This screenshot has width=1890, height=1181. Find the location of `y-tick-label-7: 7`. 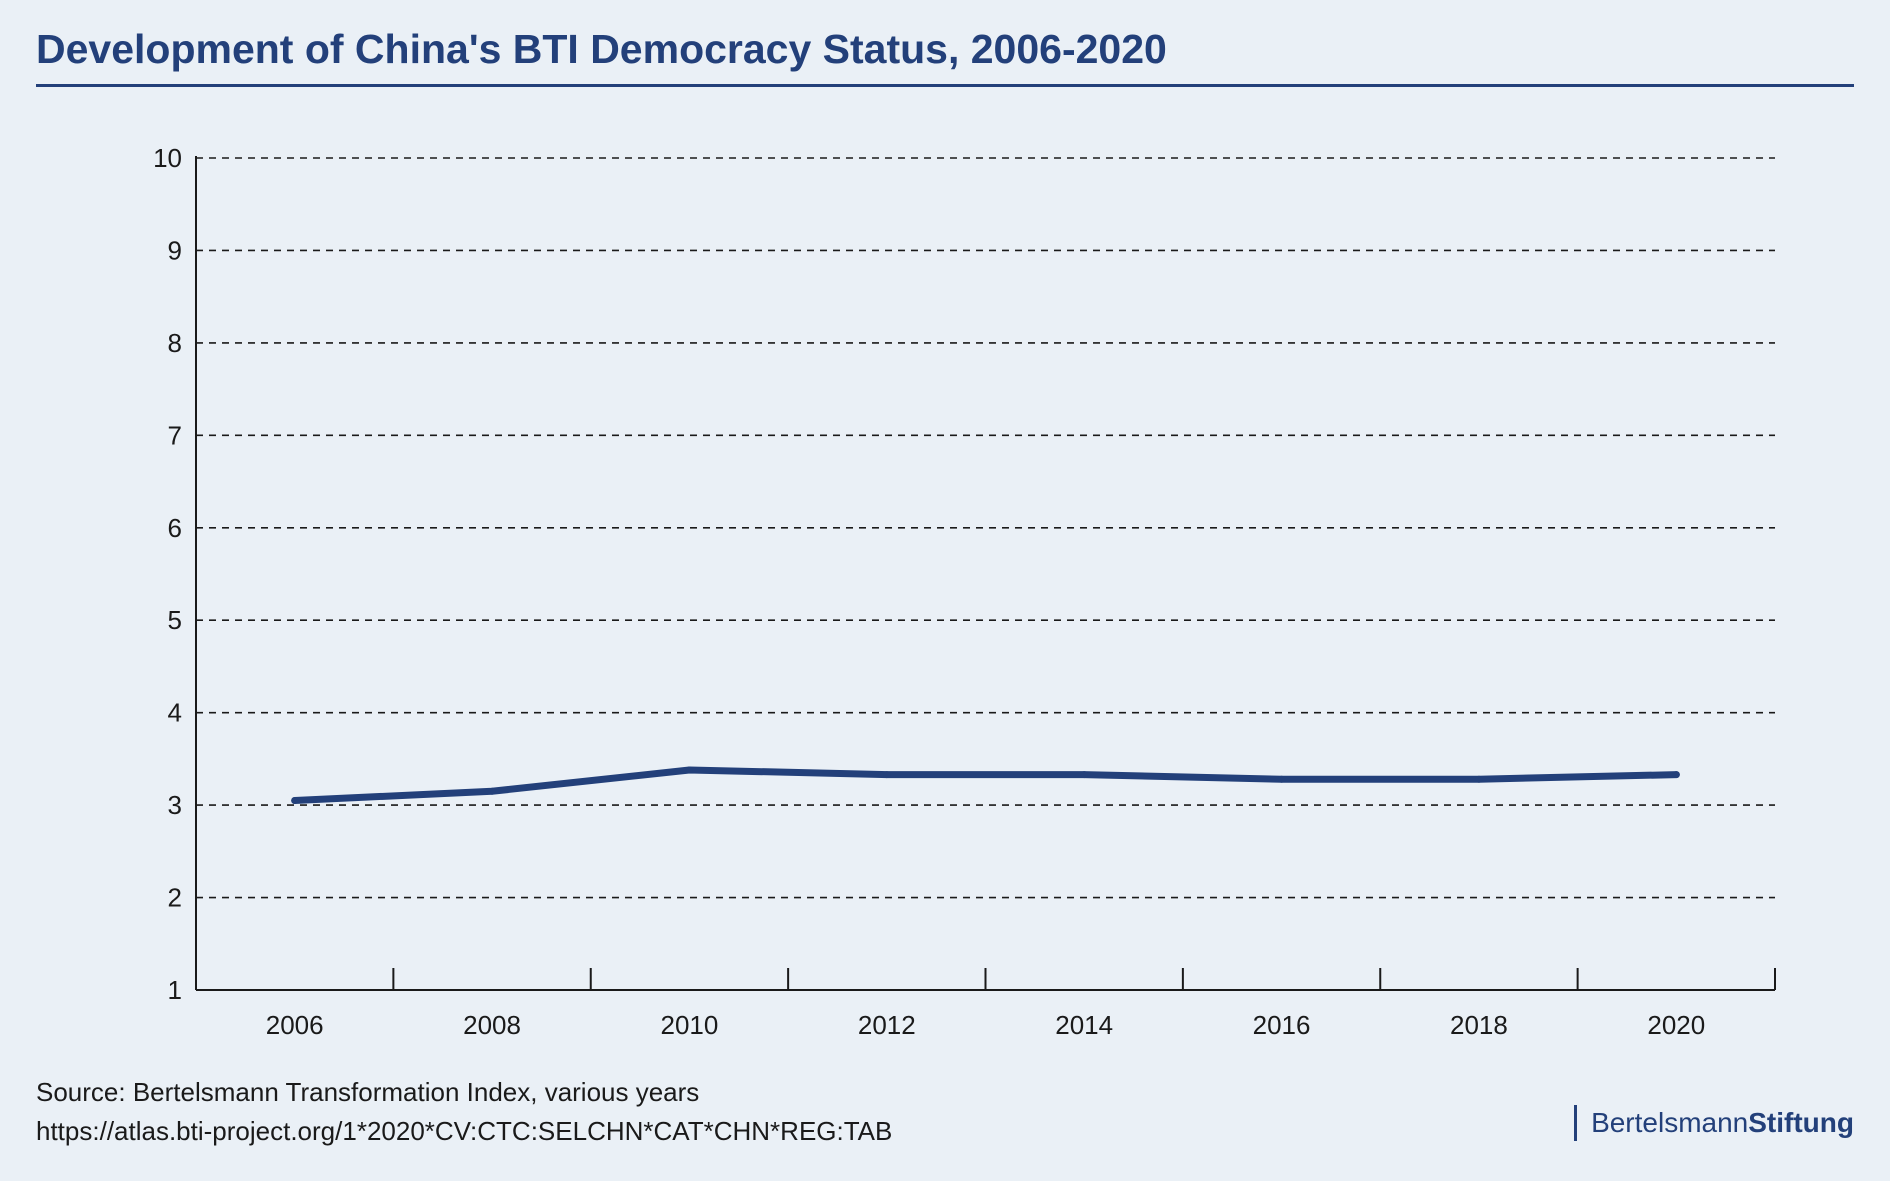

y-tick-label-7: 7 is located at coordinates (175, 435).